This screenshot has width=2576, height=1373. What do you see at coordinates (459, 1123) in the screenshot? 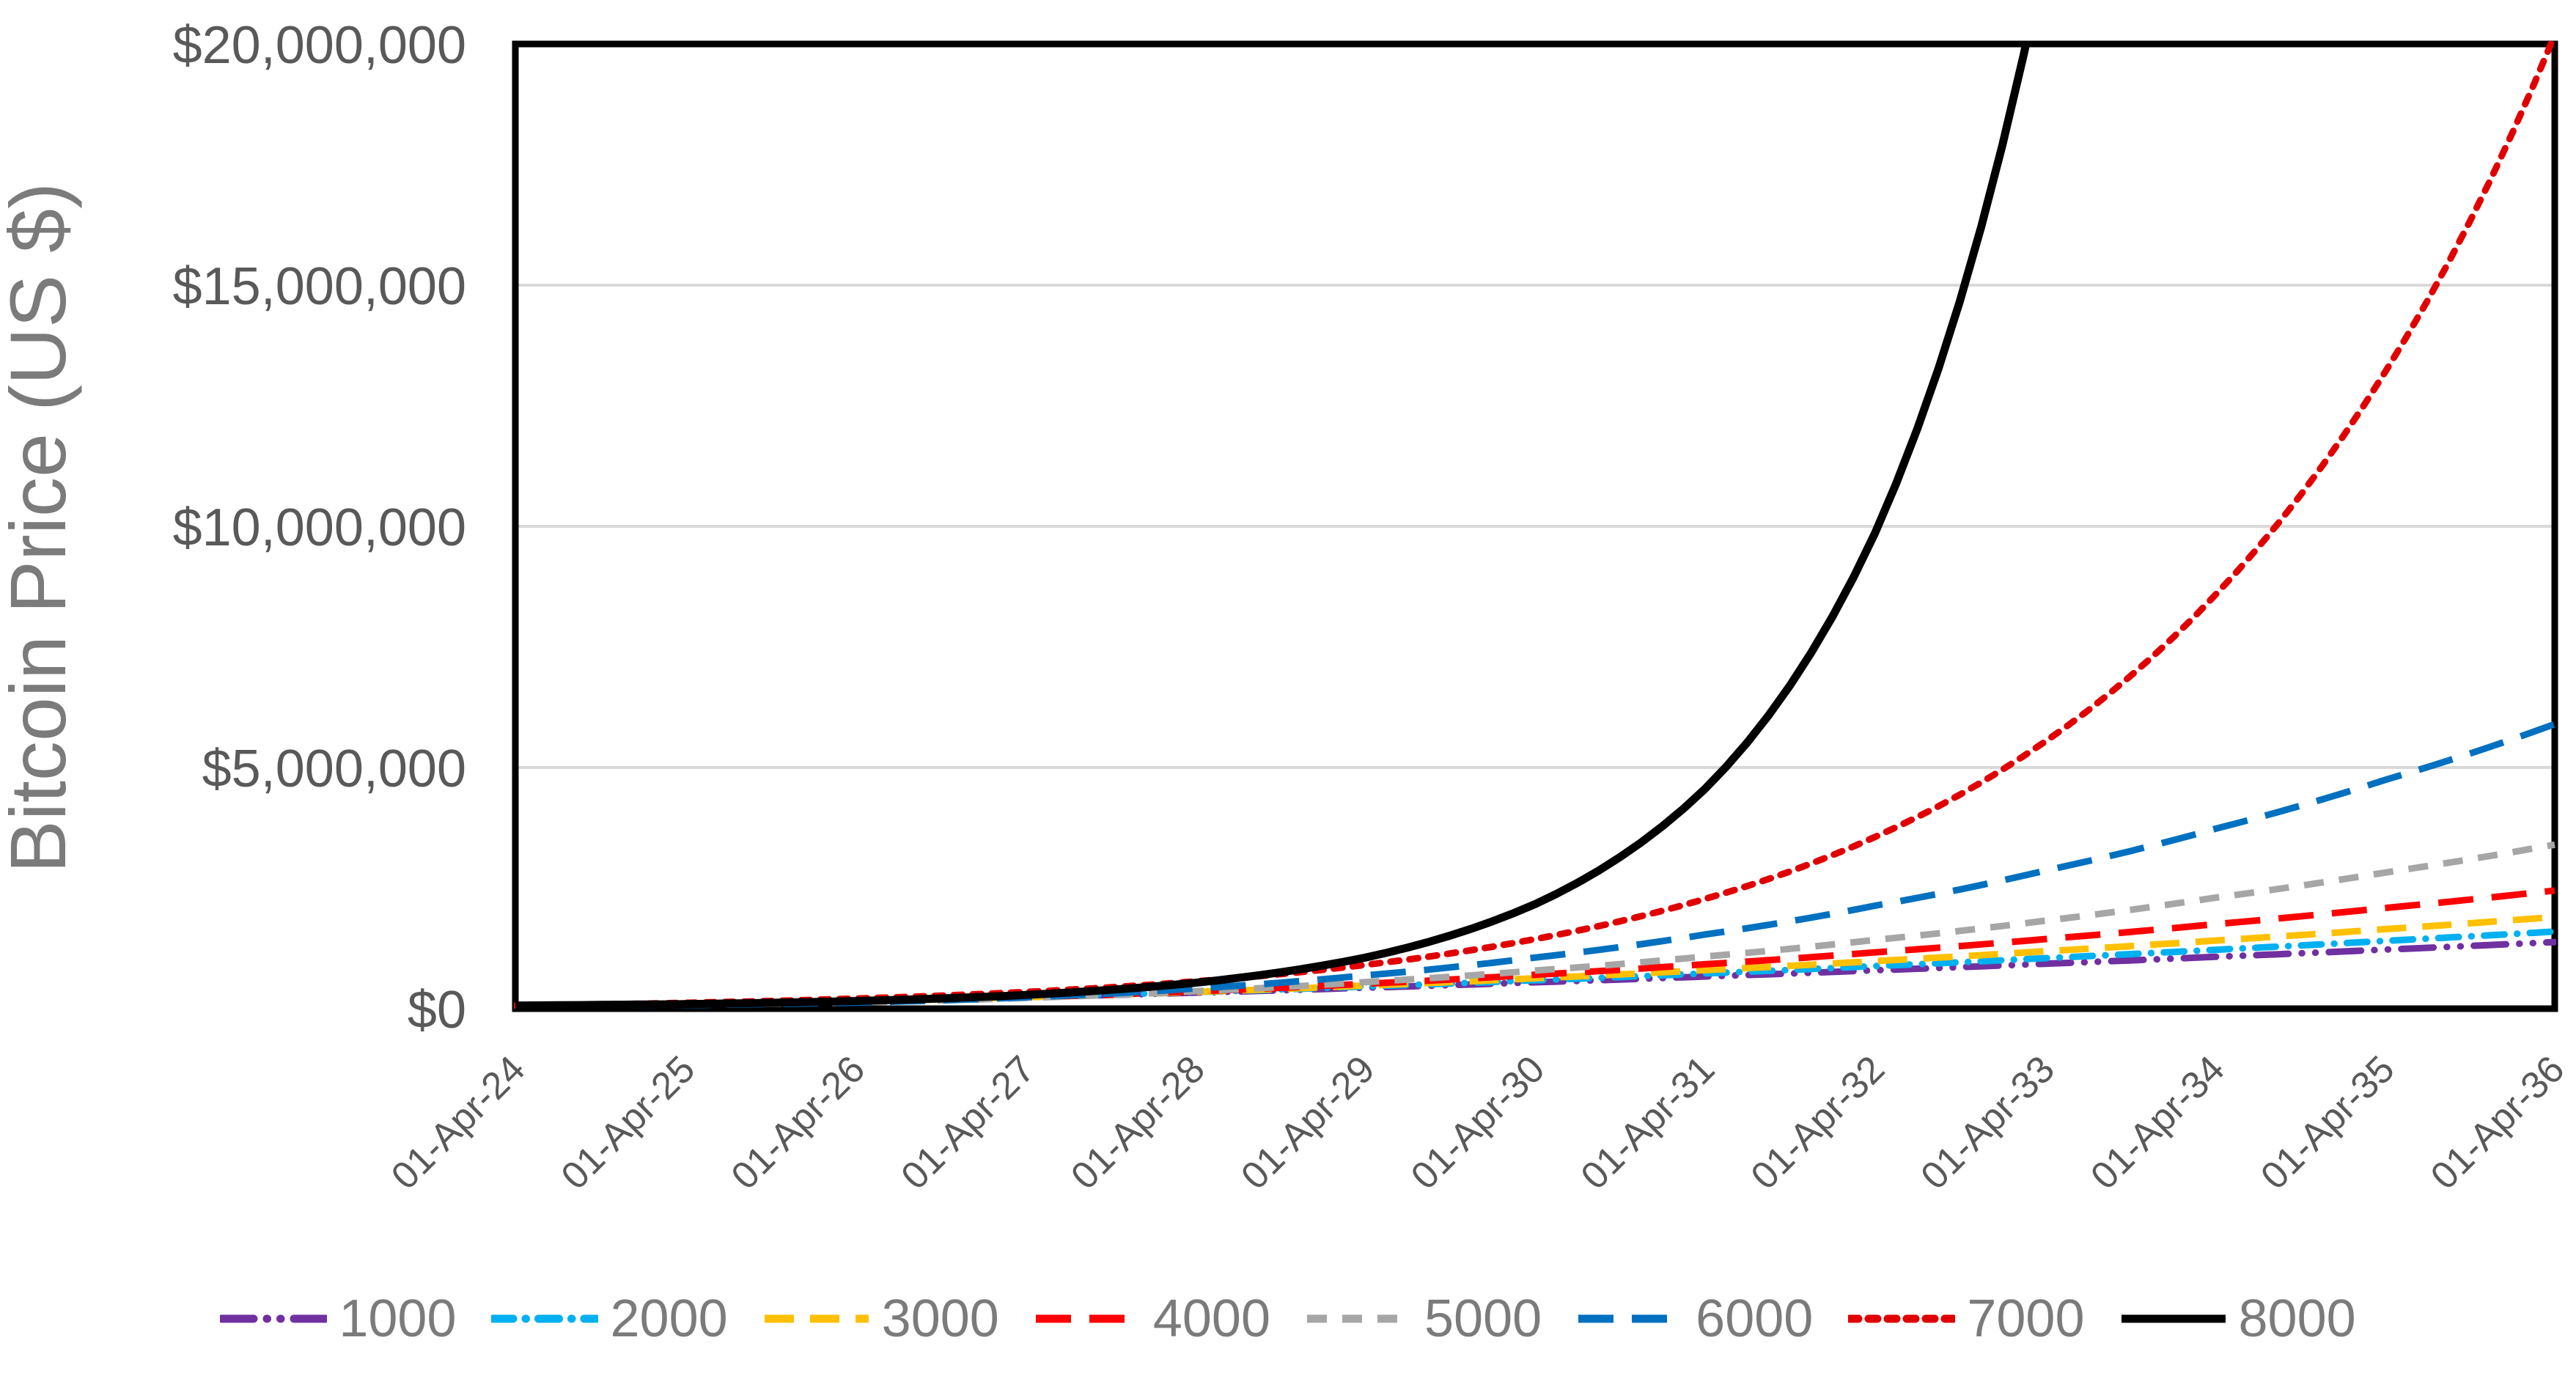
I see `x-tick-label: 01-Apr-24` at bounding box center [459, 1123].